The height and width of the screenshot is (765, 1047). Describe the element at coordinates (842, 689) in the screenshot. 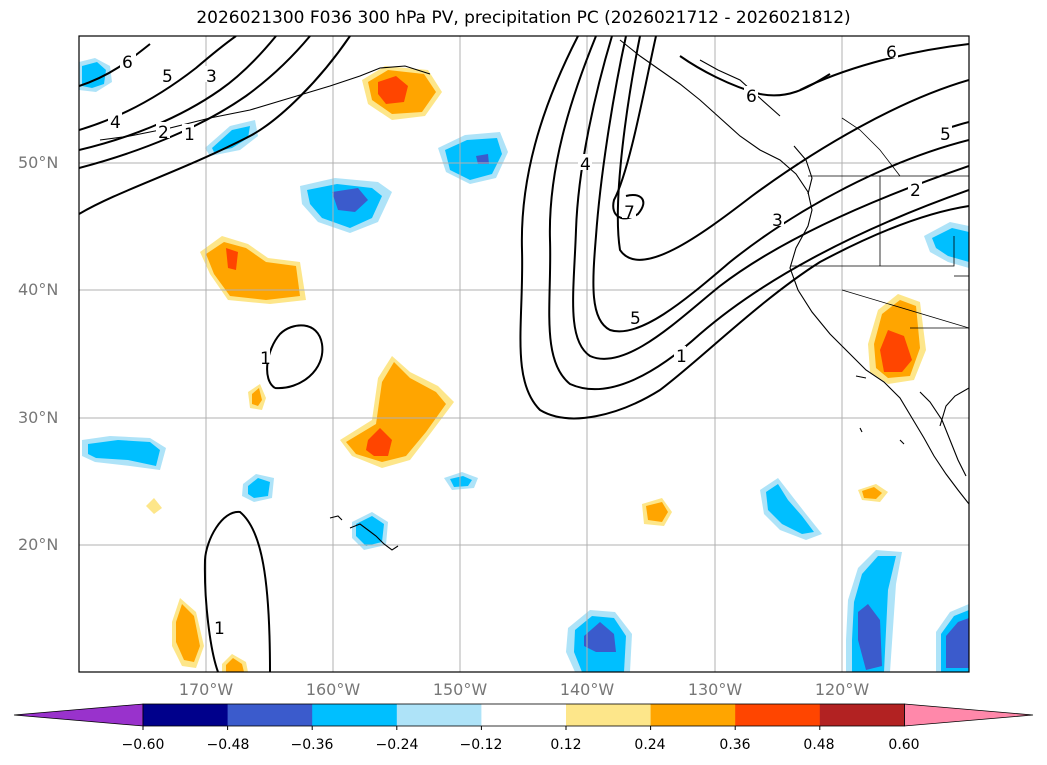

I see `lon-label: 120°W` at that location.